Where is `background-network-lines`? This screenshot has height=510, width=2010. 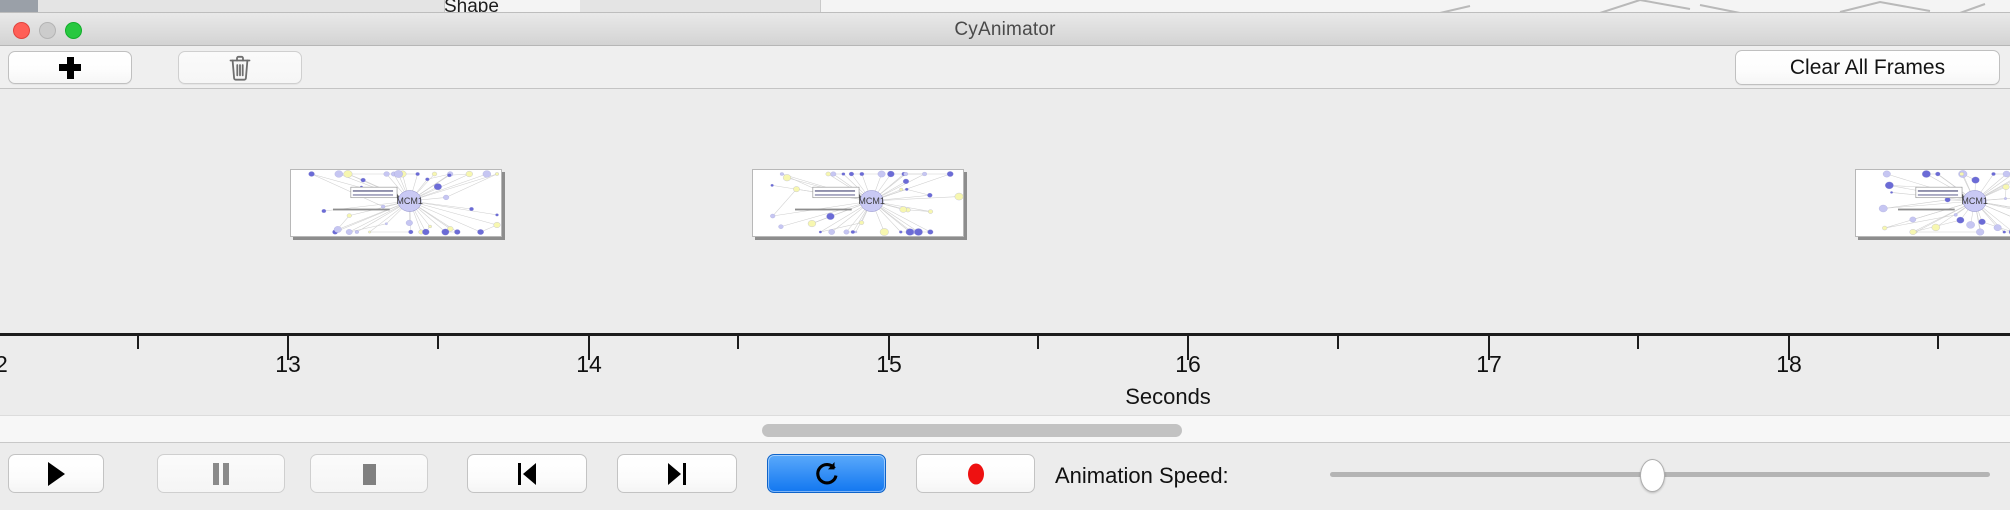 background-network-lines is located at coordinates (1712, 6).